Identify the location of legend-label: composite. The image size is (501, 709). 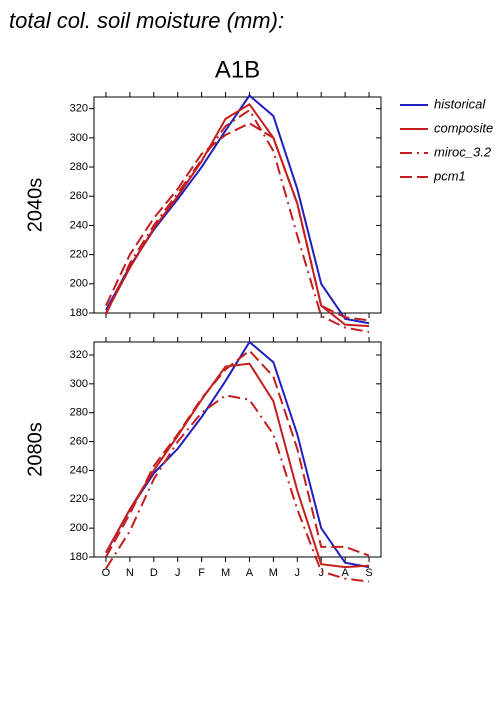
(463, 127).